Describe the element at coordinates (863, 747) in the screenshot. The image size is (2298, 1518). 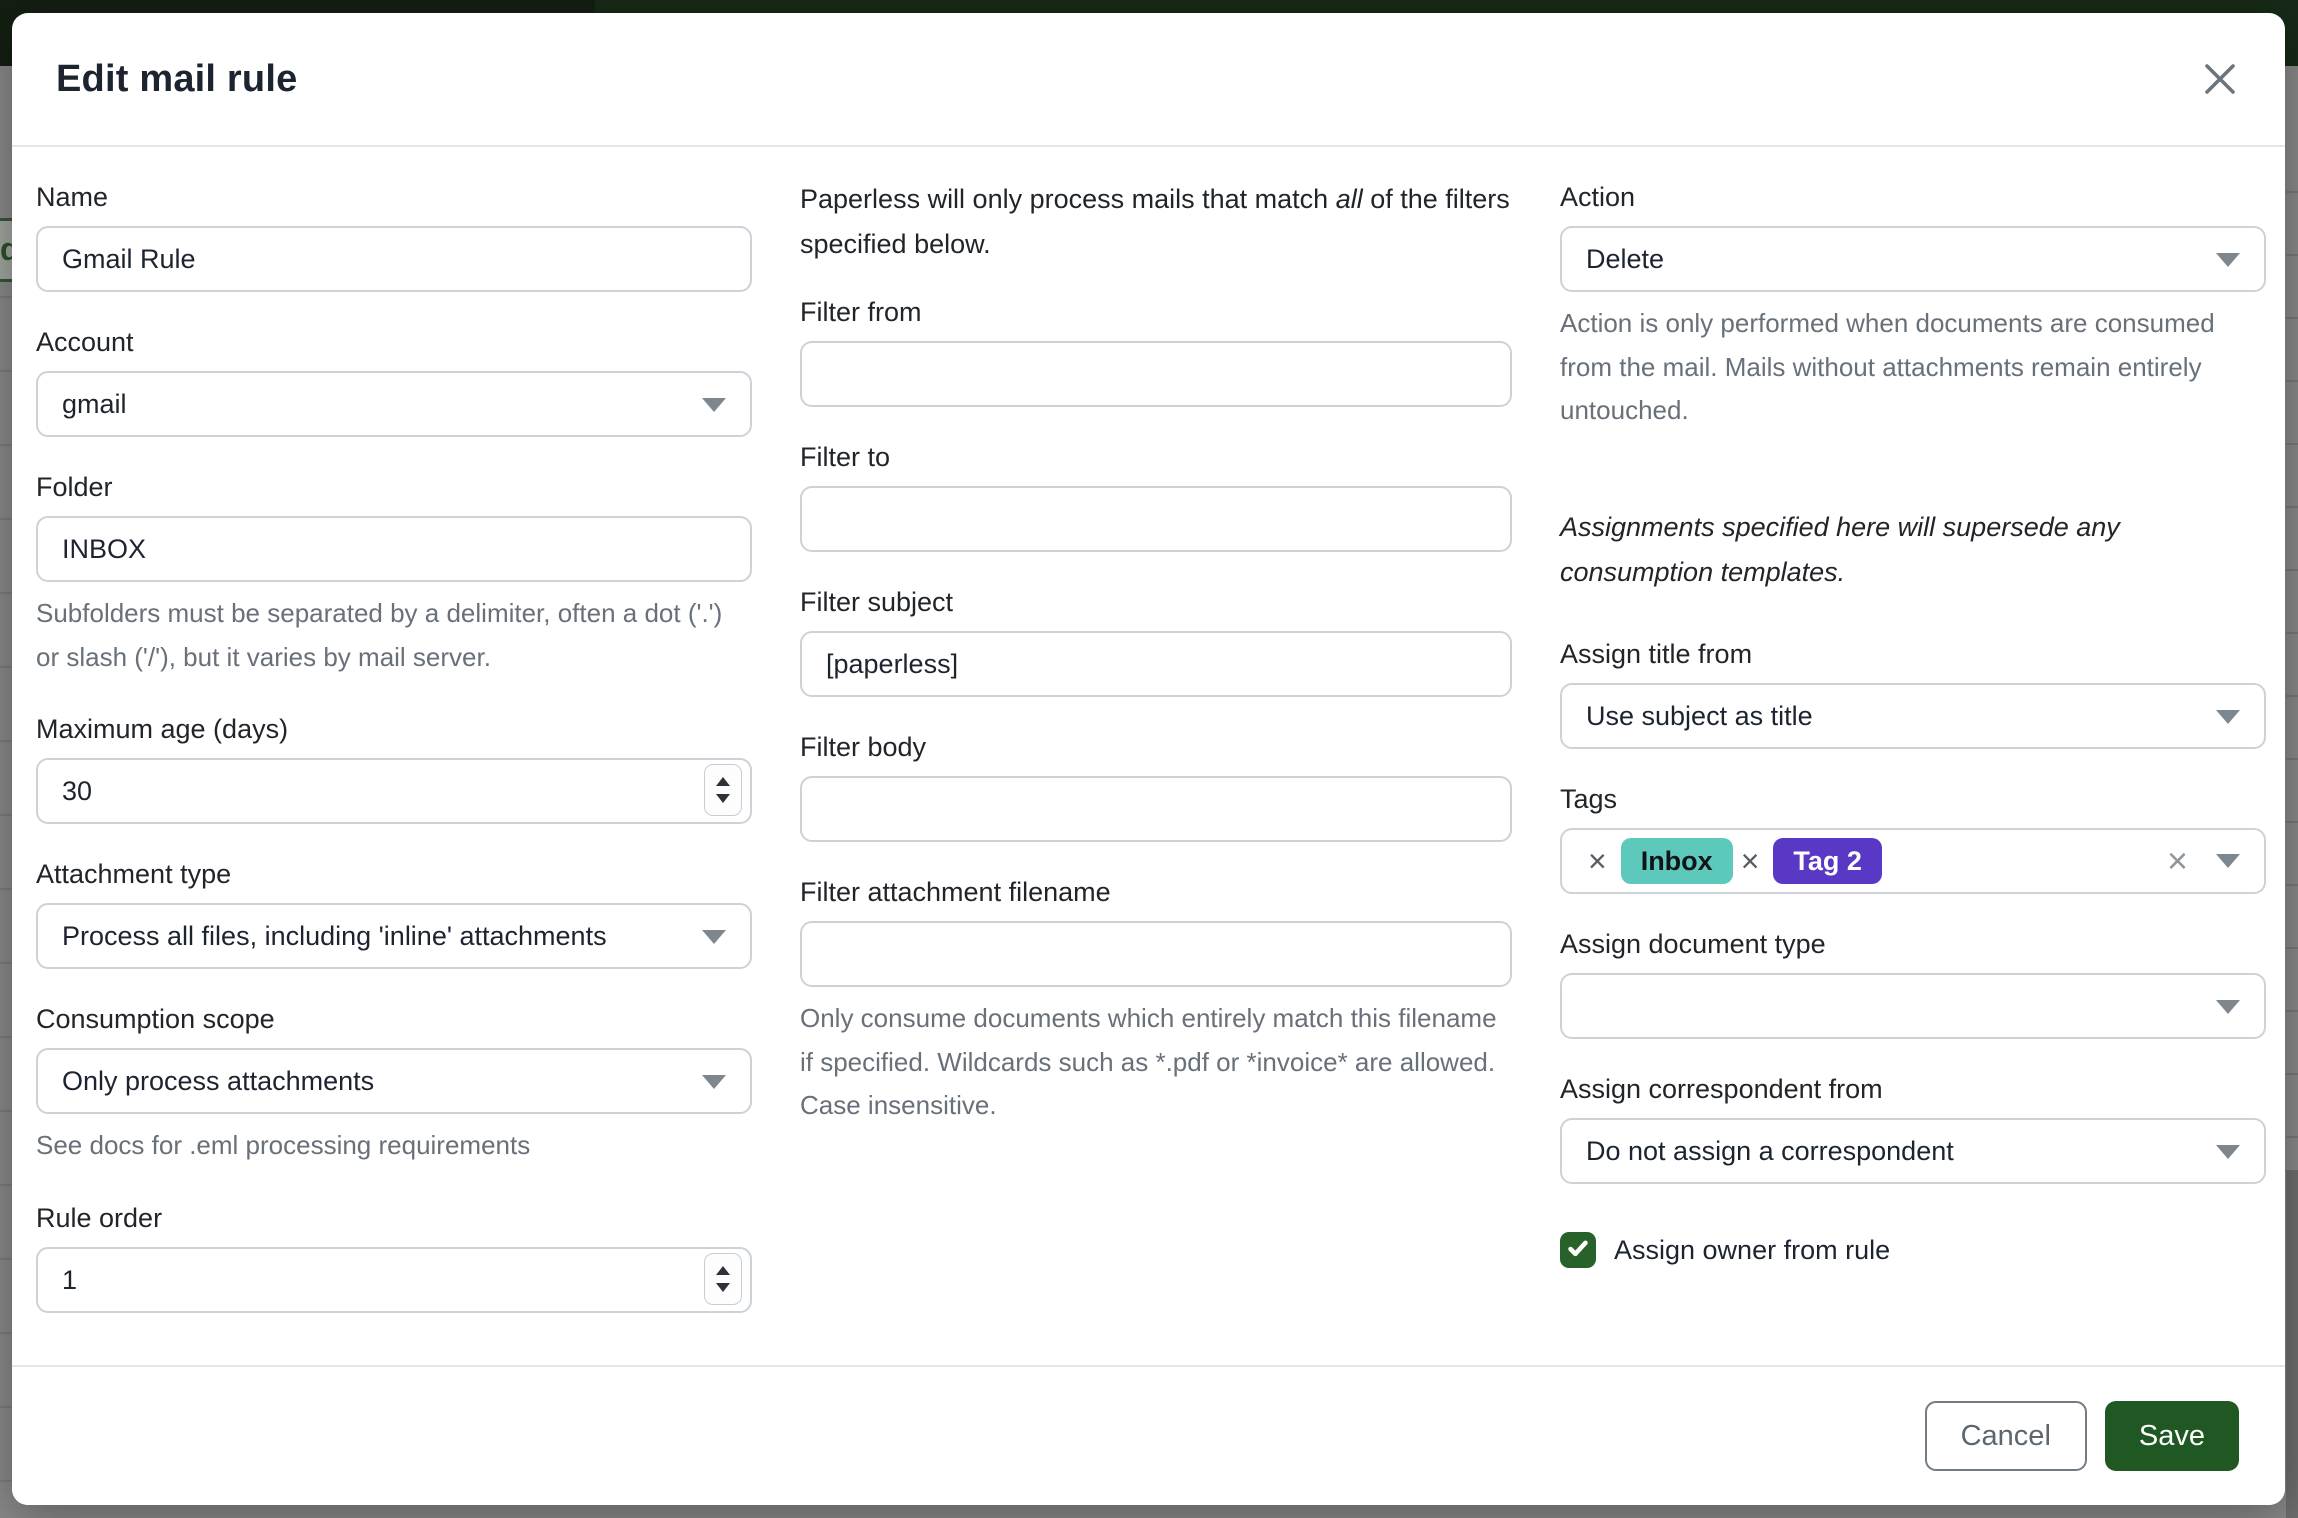
I see `filter-body-label: Filter body` at that location.